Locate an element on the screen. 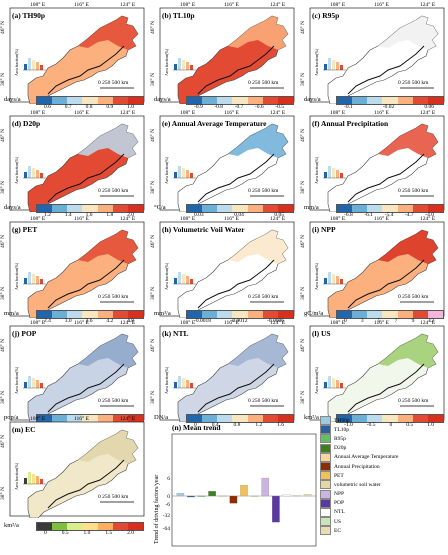 The image size is (448, 555). colorbar-unit: °C/a is located at coordinates (160, 207).